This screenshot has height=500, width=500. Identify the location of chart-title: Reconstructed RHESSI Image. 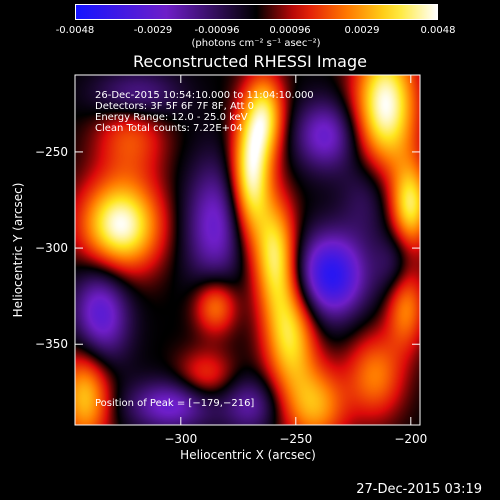
(250, 61).